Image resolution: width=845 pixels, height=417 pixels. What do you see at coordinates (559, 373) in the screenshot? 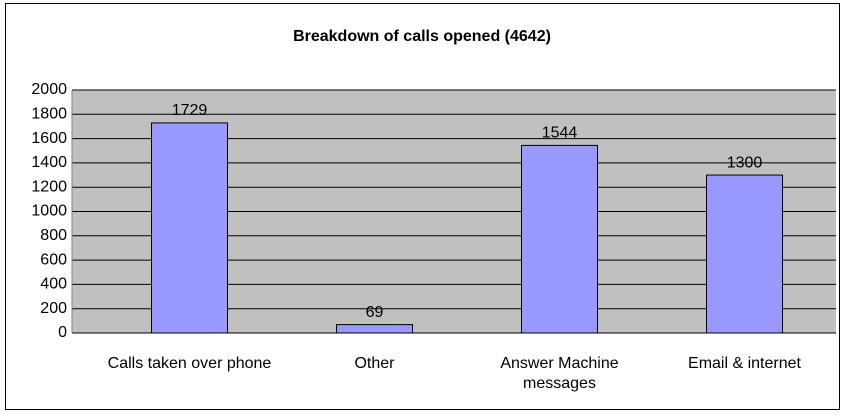
I see `x-tick-label: Answer Machine messages` at bounding box center [559, 373].